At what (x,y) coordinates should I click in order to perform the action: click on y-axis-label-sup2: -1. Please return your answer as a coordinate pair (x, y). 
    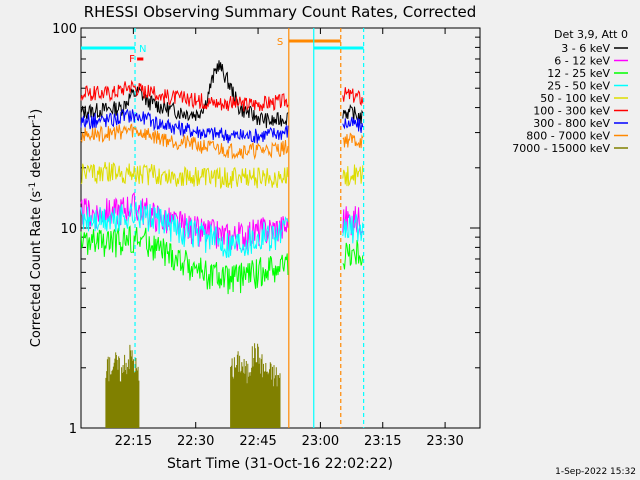
    Looking at the image, I should click on (33, 118).